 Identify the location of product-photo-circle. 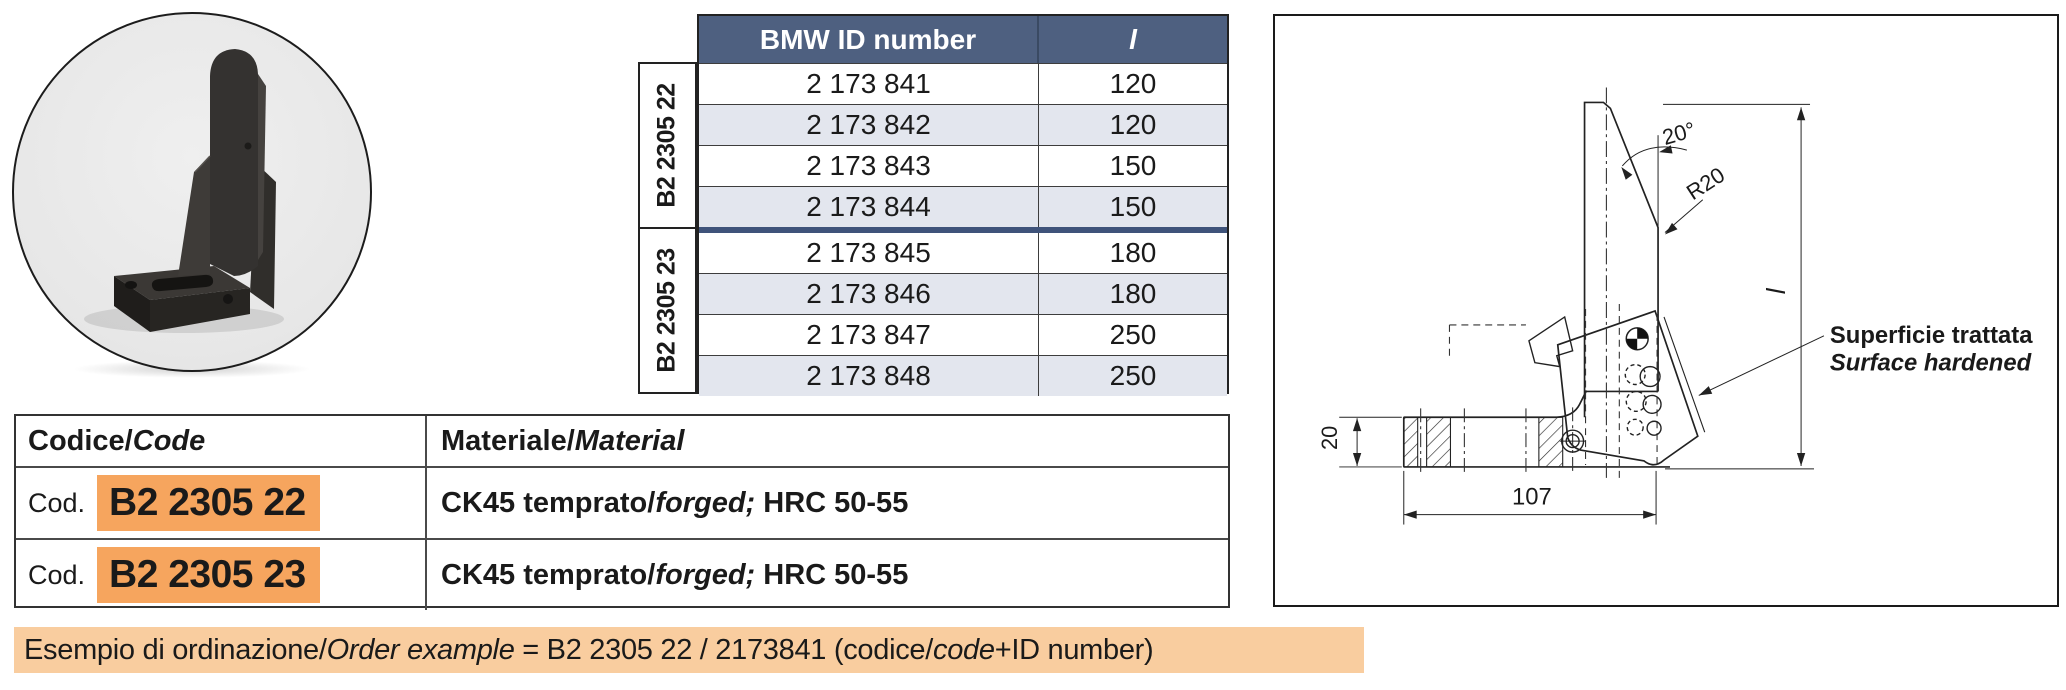
(192, 192).